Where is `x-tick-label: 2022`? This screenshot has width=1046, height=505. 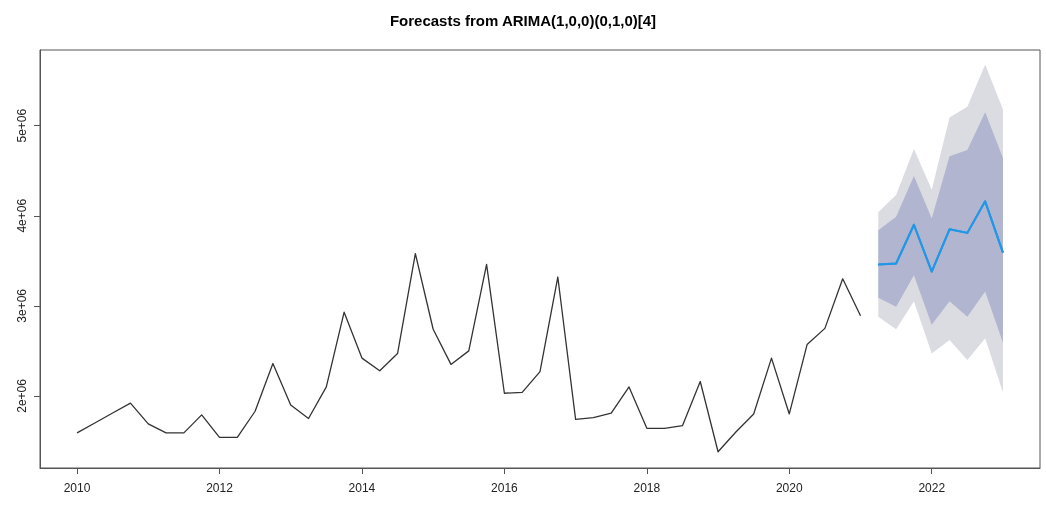
x-tick-label: 2022 is located at coordinates (932, 488).